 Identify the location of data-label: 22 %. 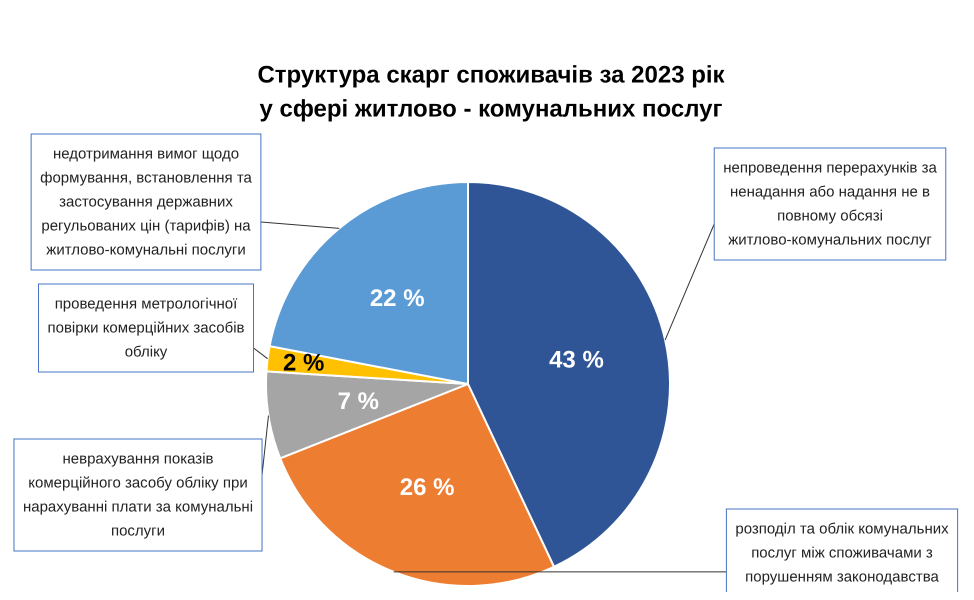
(397, 298).